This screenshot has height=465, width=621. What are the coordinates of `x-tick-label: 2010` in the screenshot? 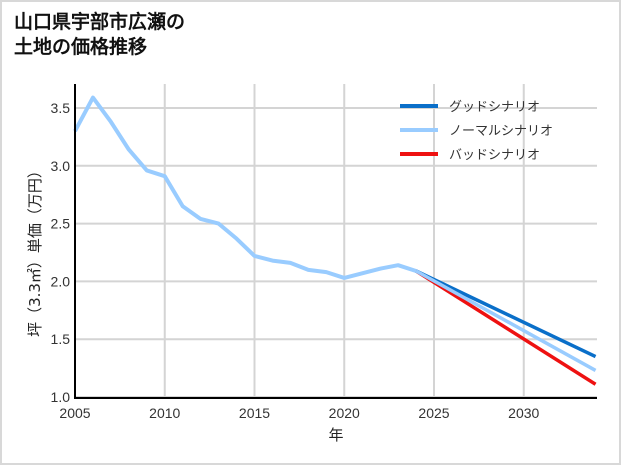 It's located at (164, 413).